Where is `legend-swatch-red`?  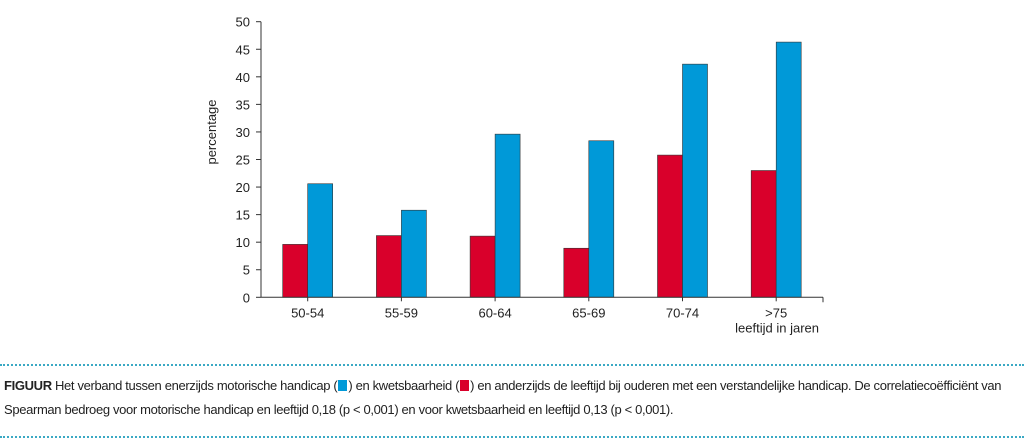 legend-swatch-red is located at coordinates (465, 385).